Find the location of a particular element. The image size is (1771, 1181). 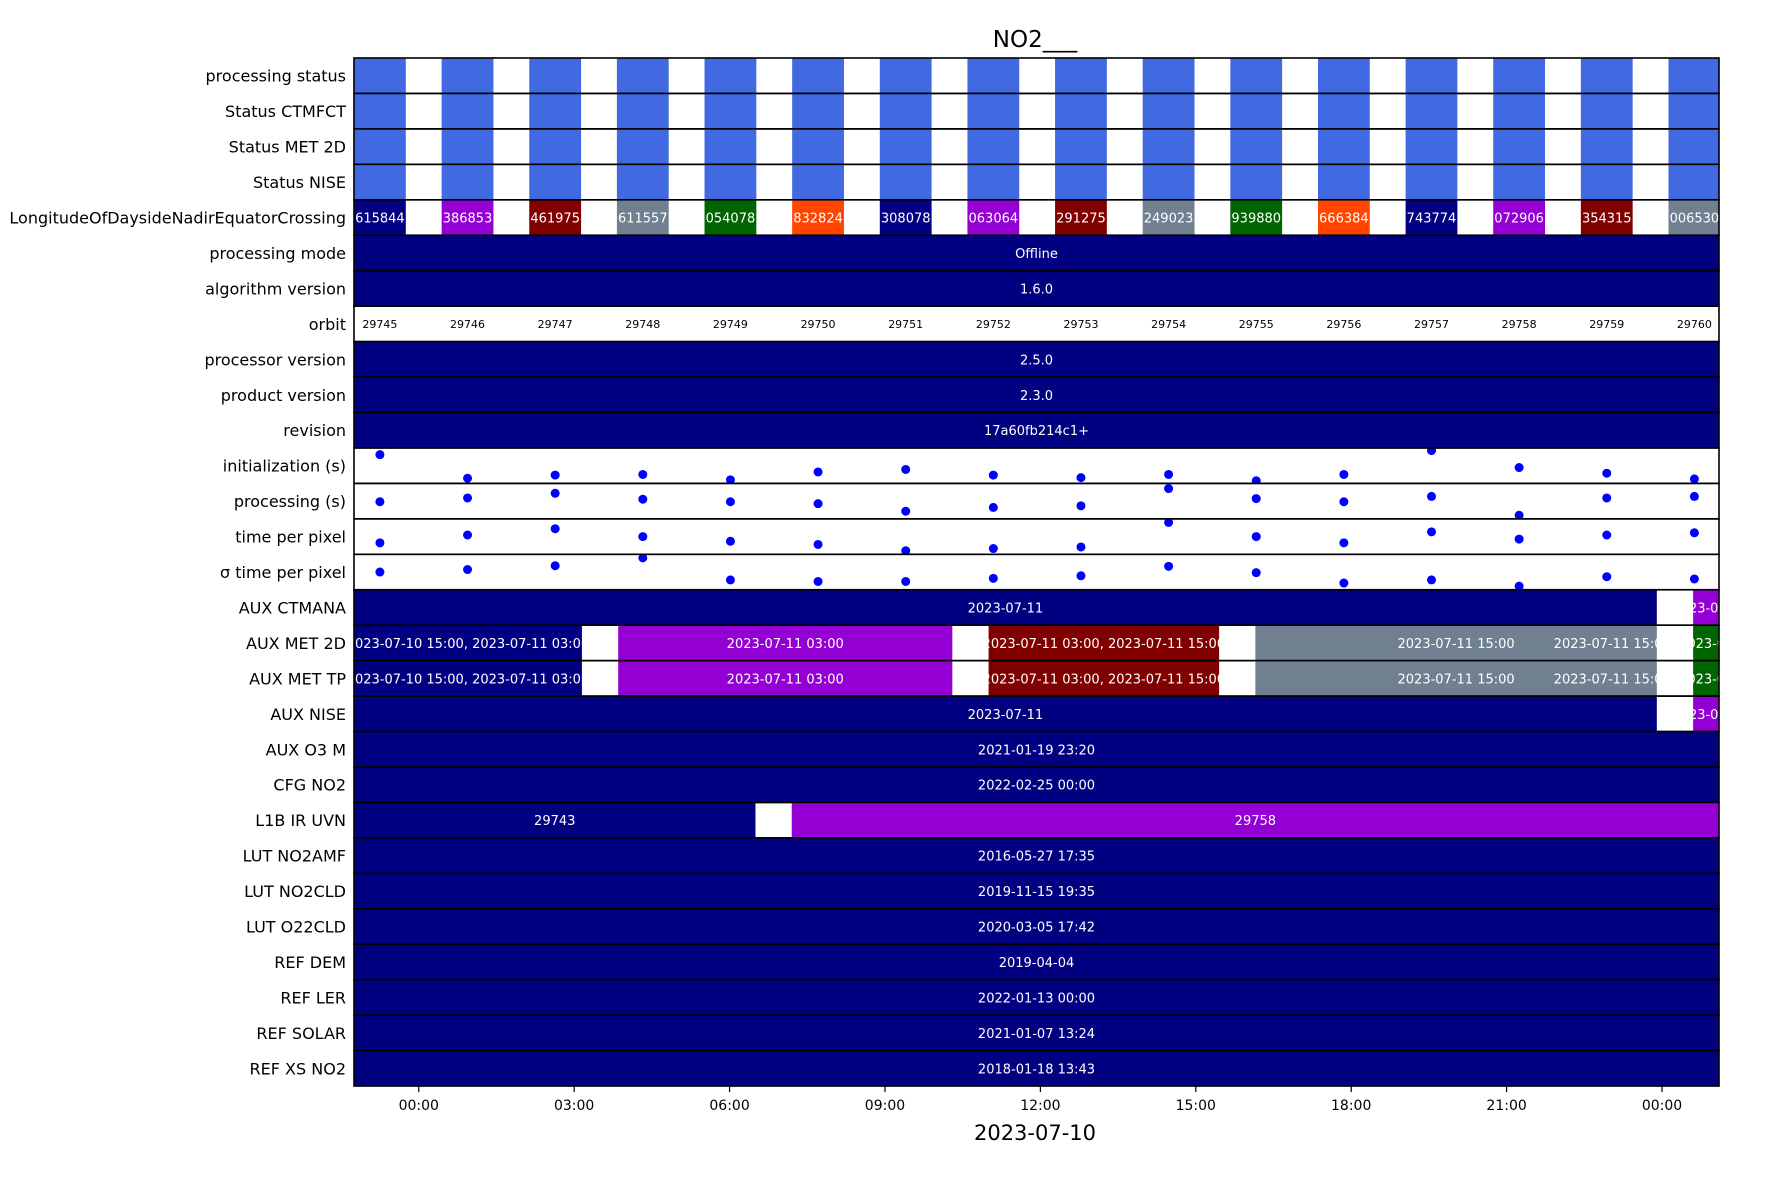

block-value: 461975 is located at coordinates (555, 219).